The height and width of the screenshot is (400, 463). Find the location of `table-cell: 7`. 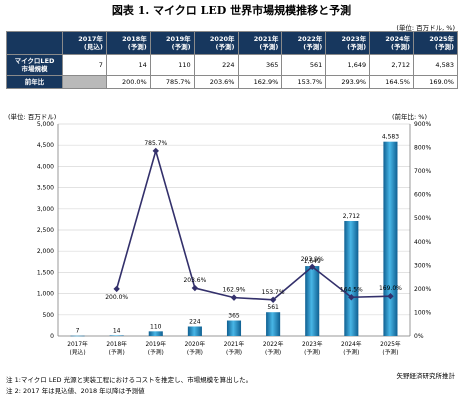

table-cell: 7 is located at coordinates (84, 65).